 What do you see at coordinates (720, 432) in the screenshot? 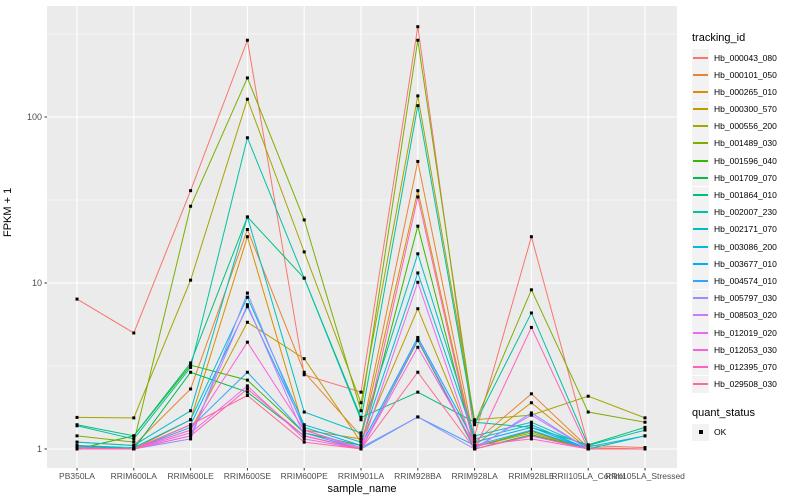
I see `quant-status-label: OK` at bounding box center [720, 432].